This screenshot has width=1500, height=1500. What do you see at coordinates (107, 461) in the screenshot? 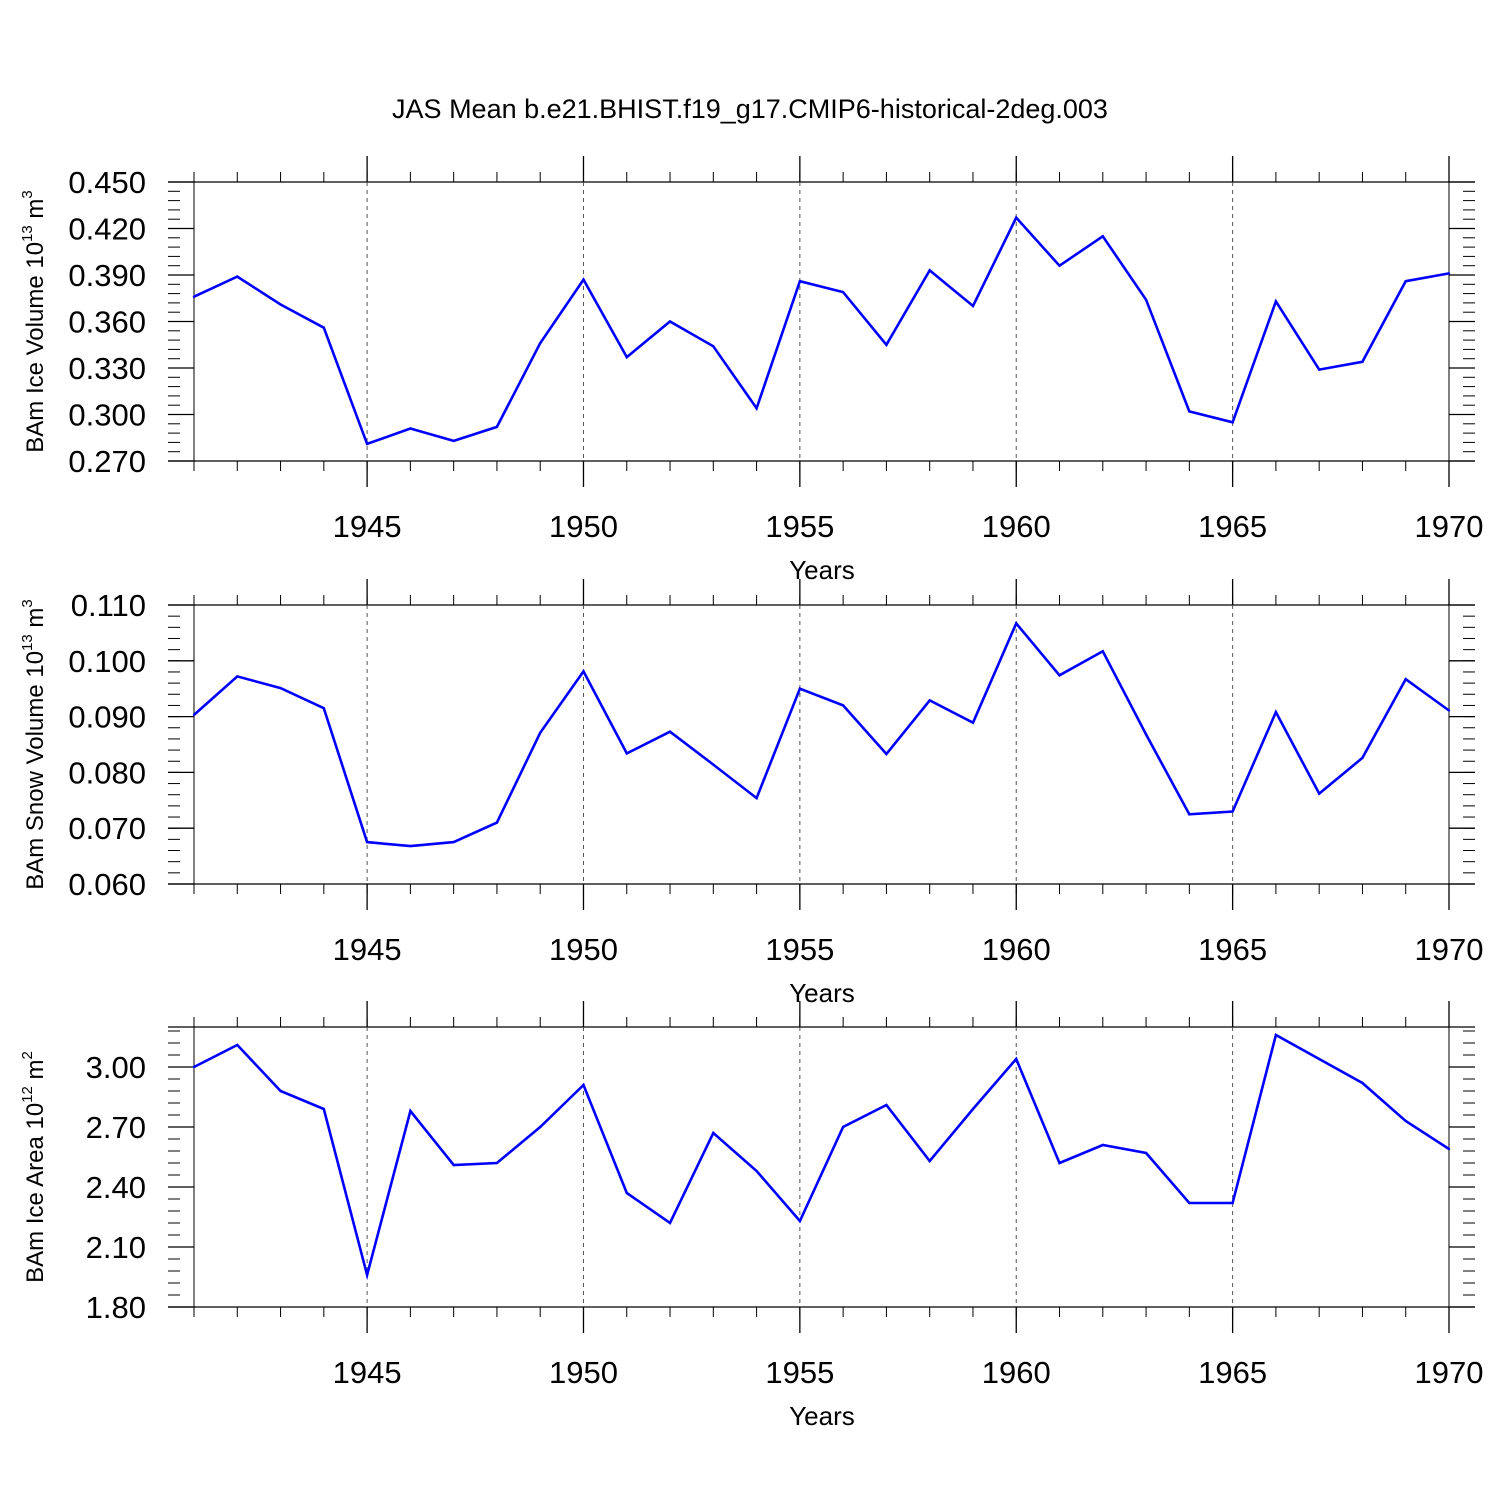
I see `y-tick-label: 0.270` at bounding box center [107, 461].